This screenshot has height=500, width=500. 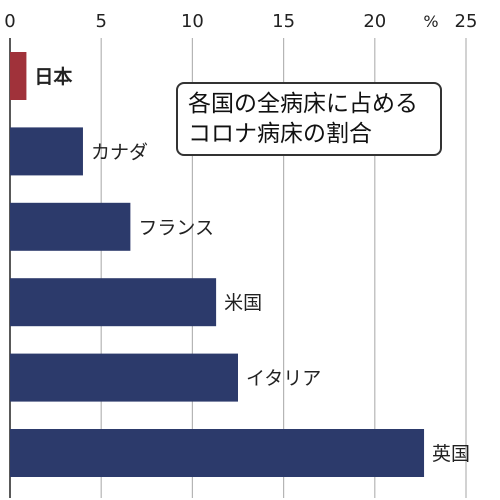 I want to click on x-unit-label: %, so click(x=430, y=21).